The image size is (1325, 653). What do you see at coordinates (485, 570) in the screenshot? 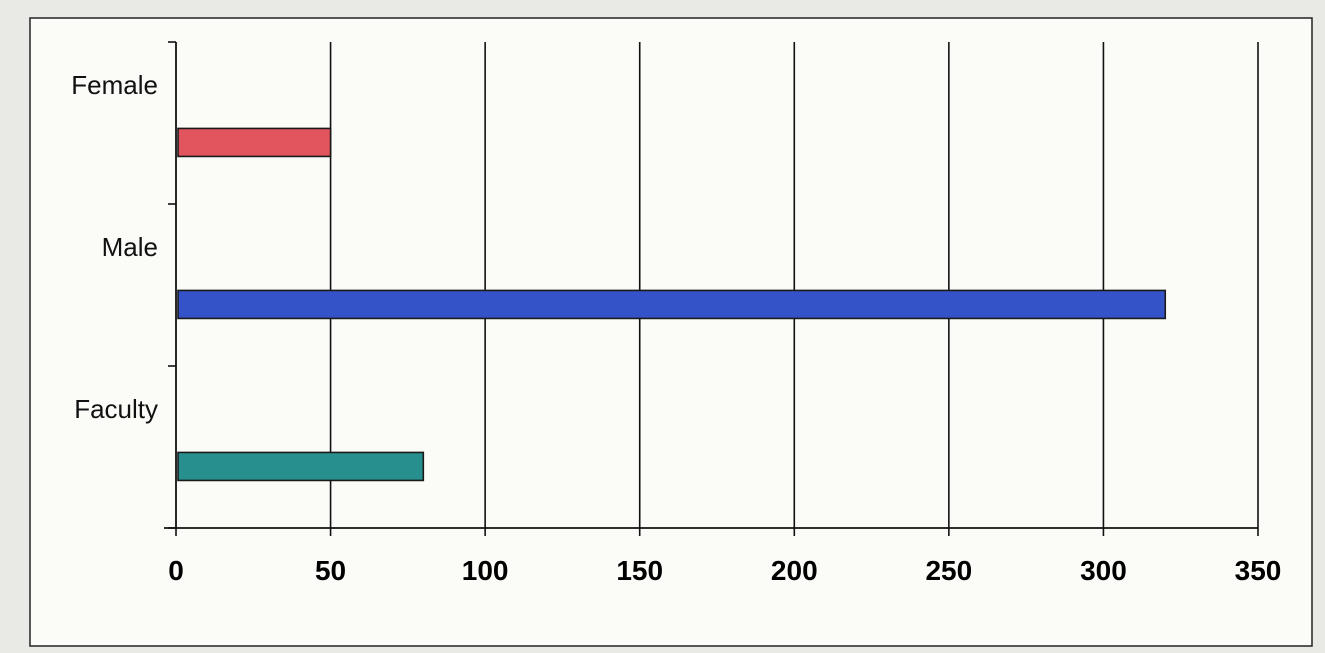
I see `x-tick-label-100: 100` at bounding box center [485, 570].